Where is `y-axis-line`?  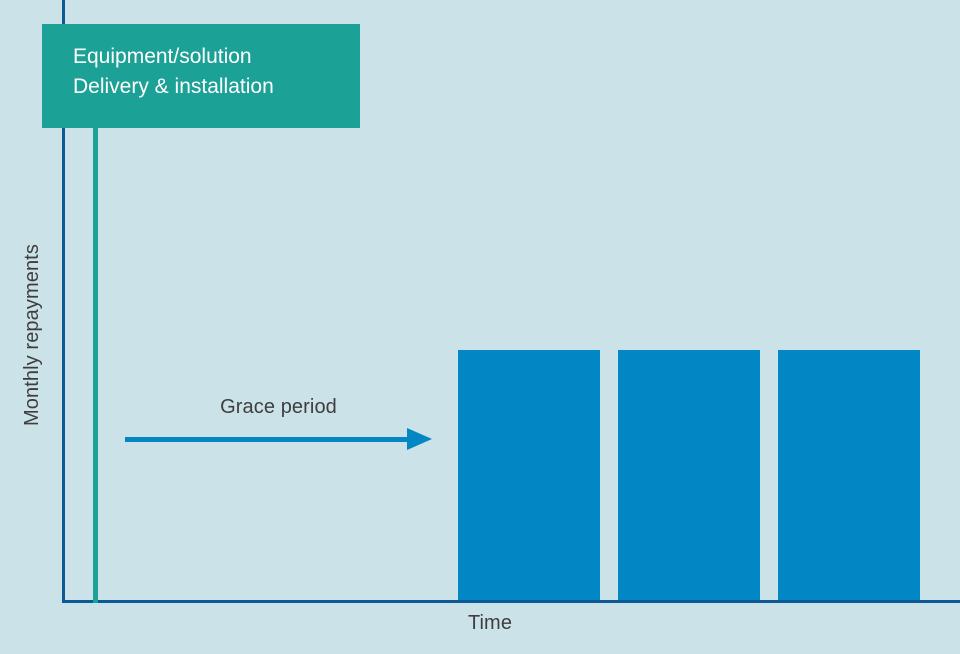
y-axis-line is located at coordinates (63, 301).